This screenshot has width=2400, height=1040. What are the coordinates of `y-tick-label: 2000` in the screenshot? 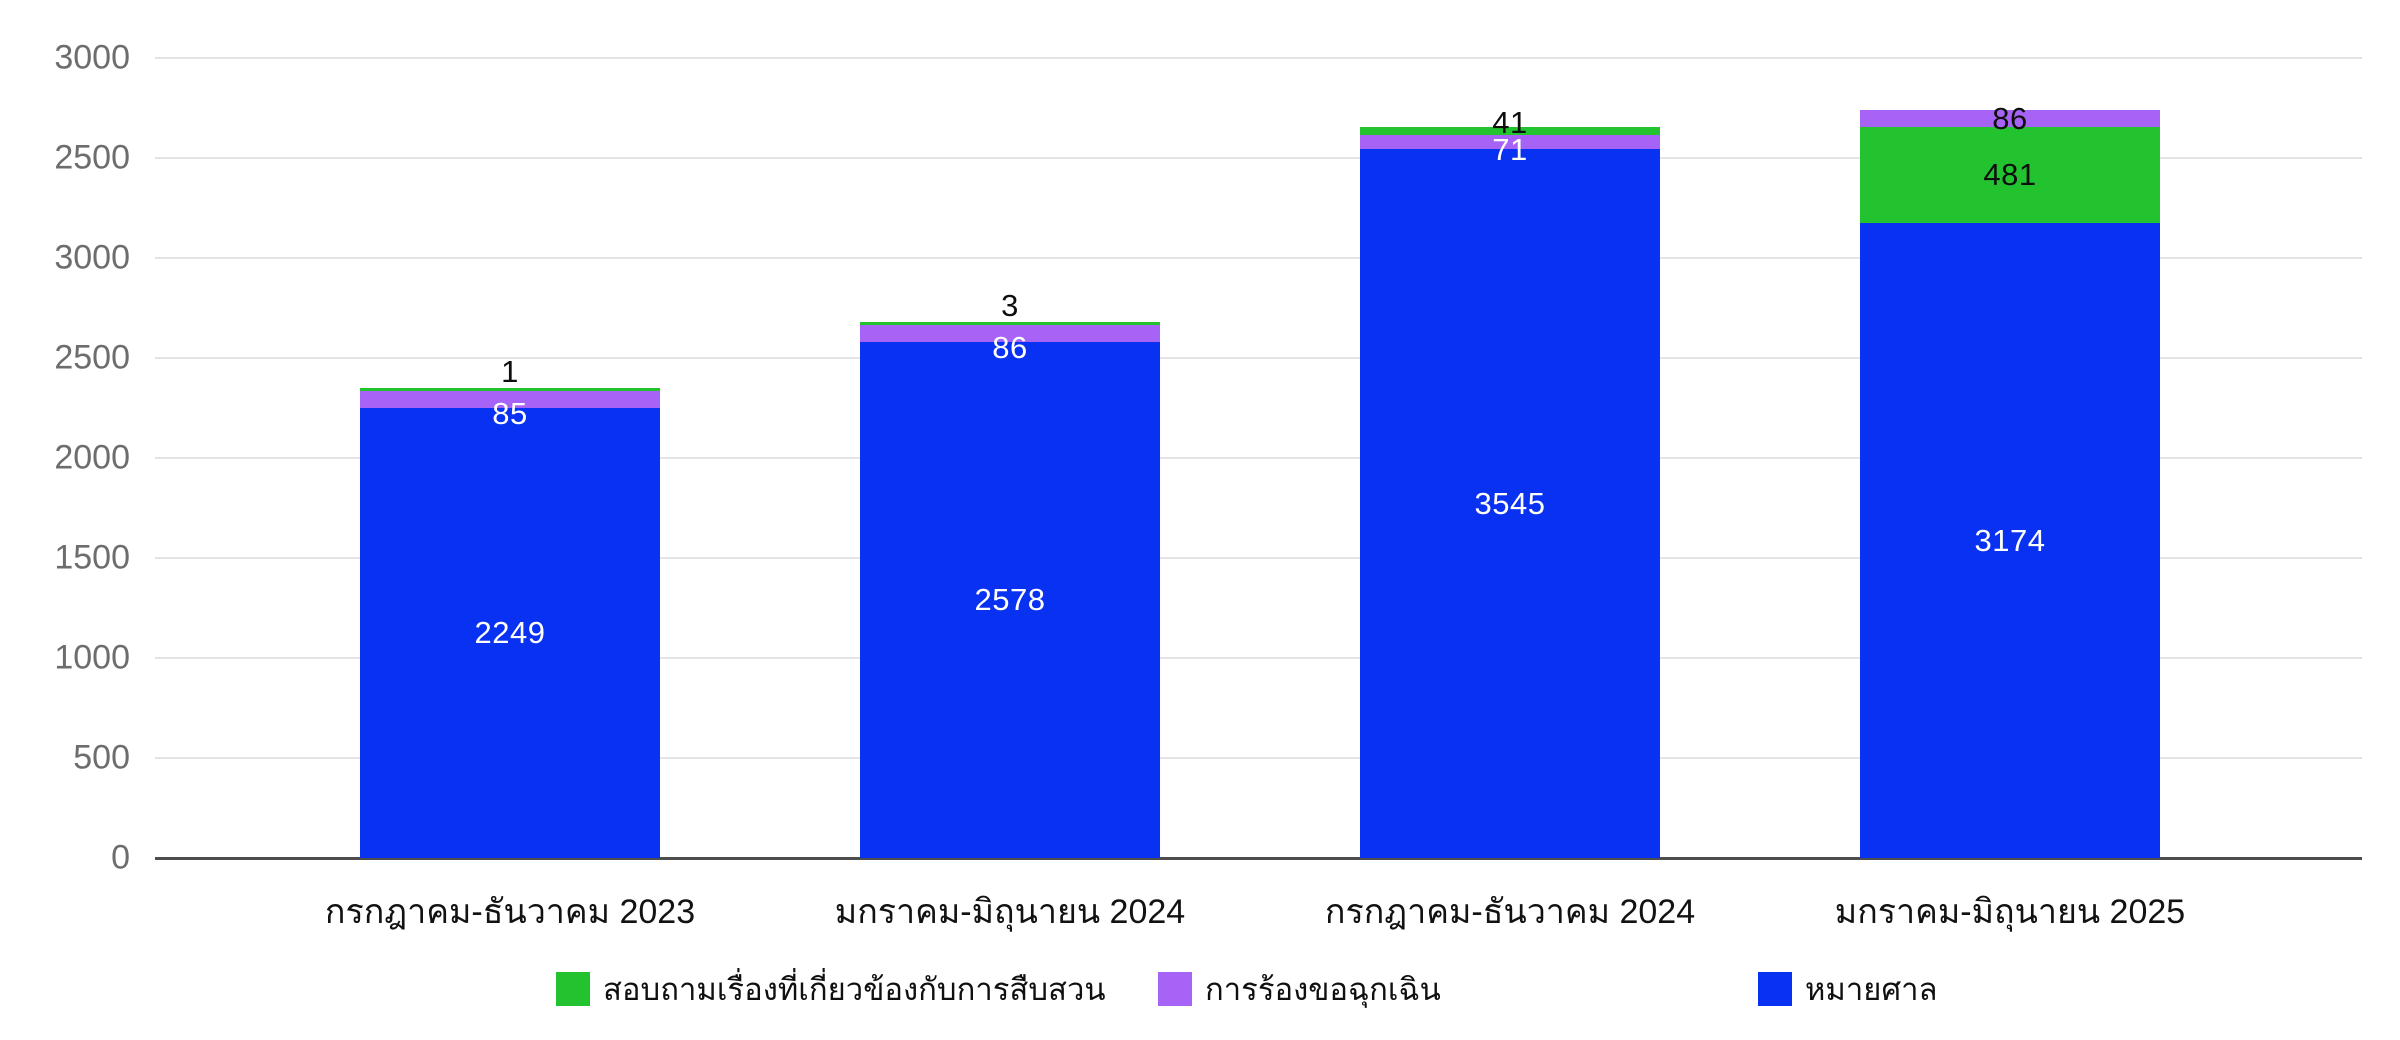 It's located at (92, 457).